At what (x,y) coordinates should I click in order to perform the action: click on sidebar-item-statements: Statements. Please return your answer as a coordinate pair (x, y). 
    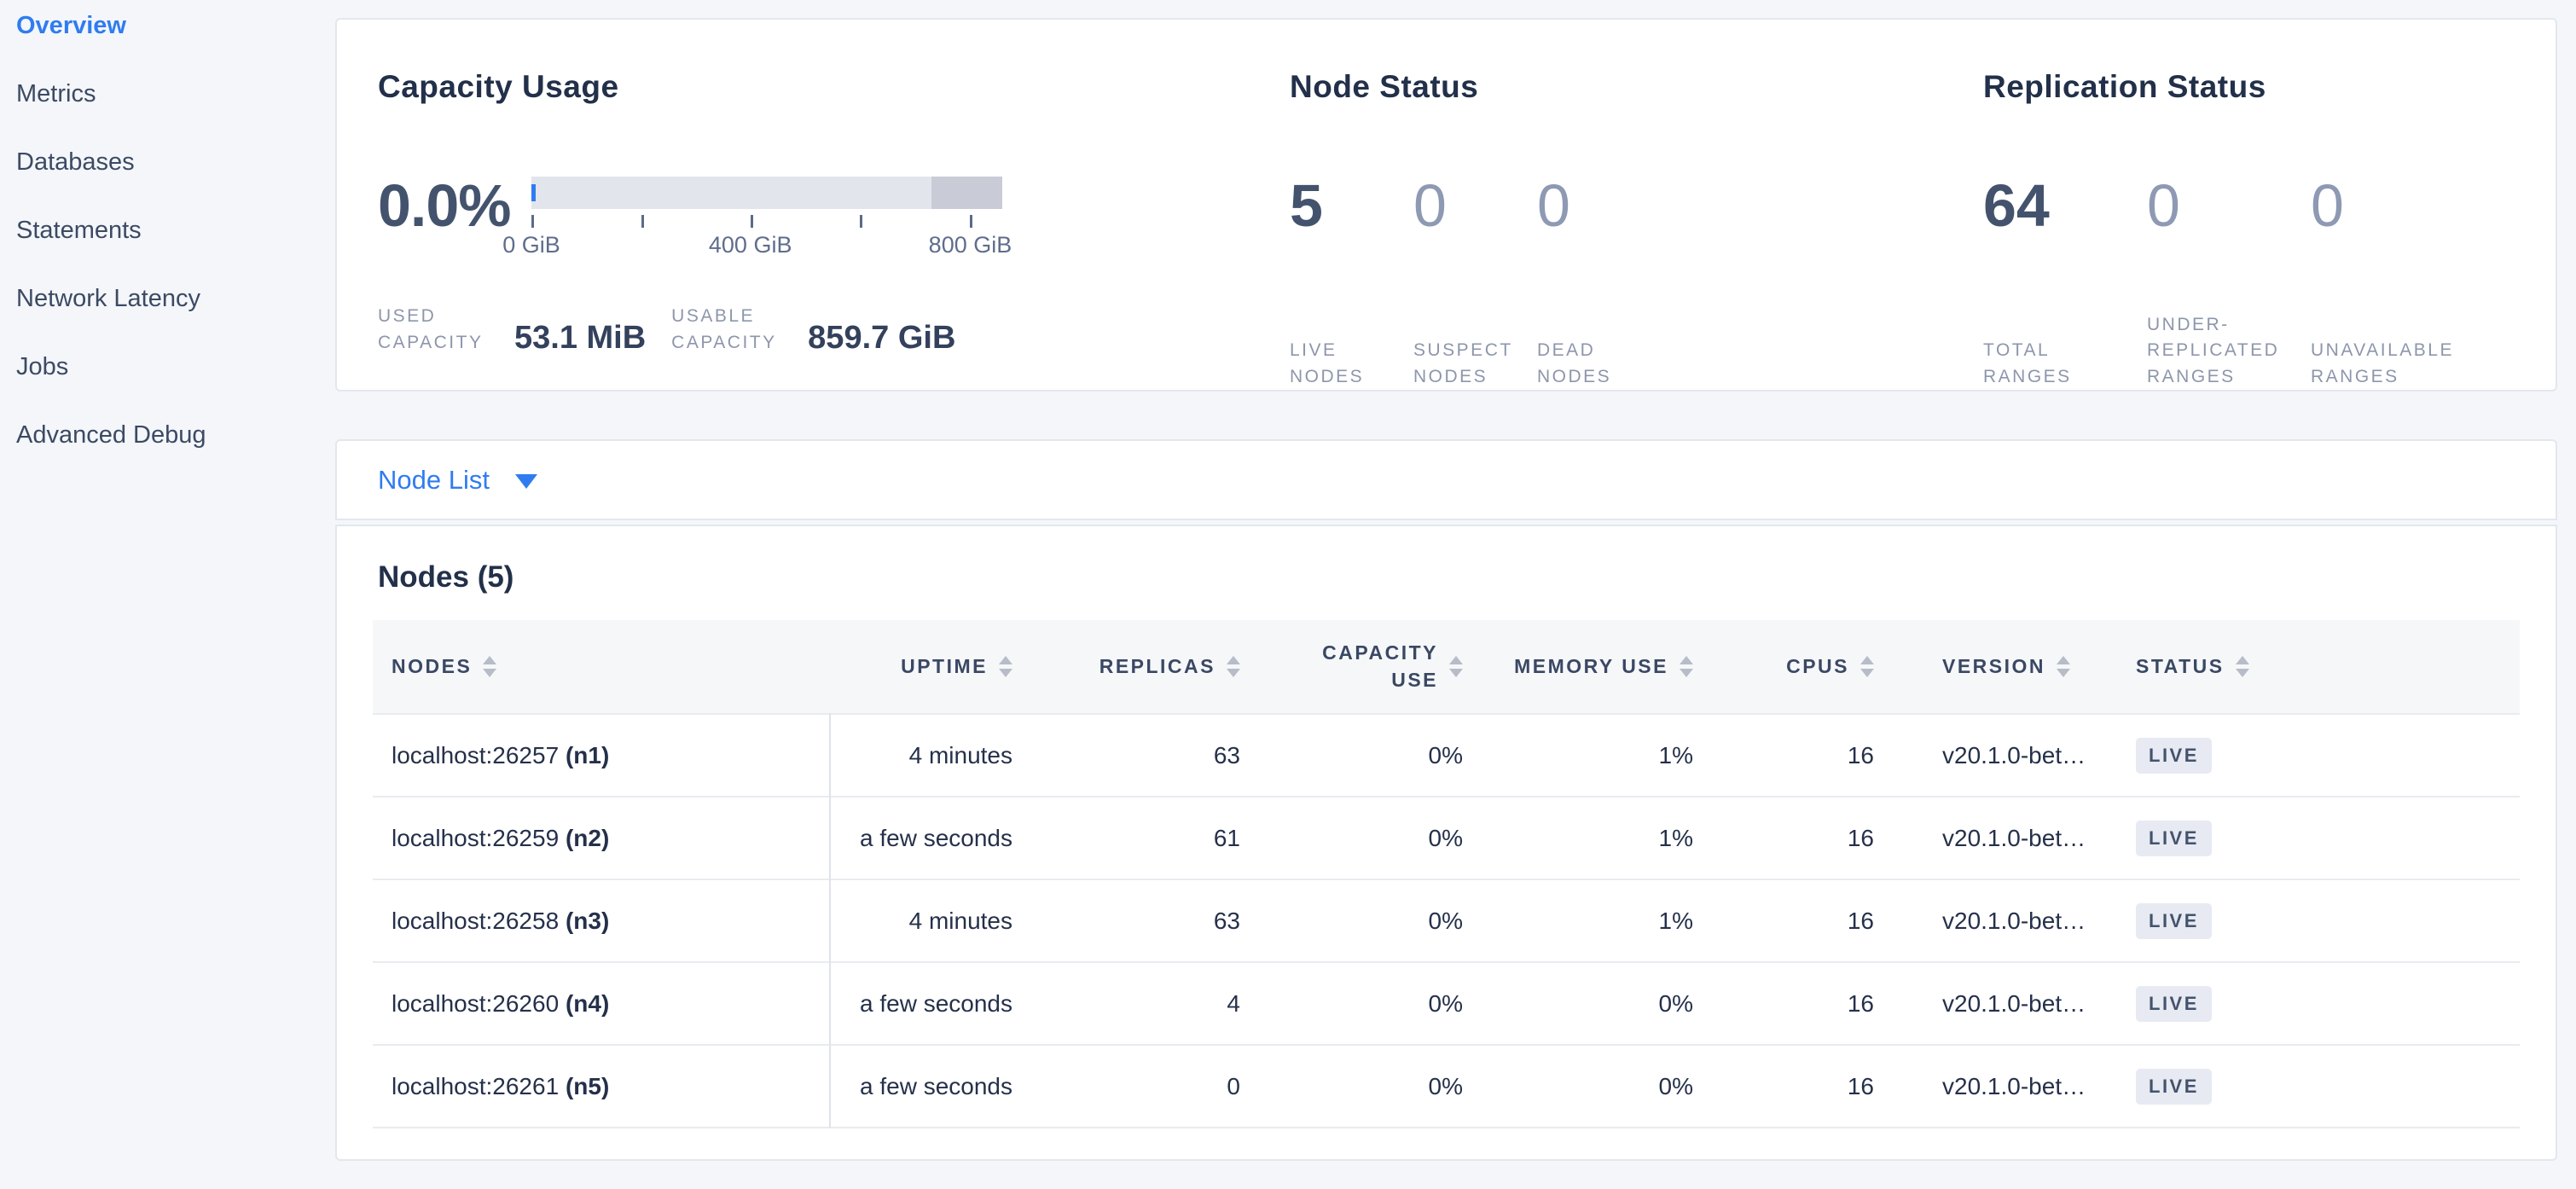
    Looking at the image, I should click on (79, 230).